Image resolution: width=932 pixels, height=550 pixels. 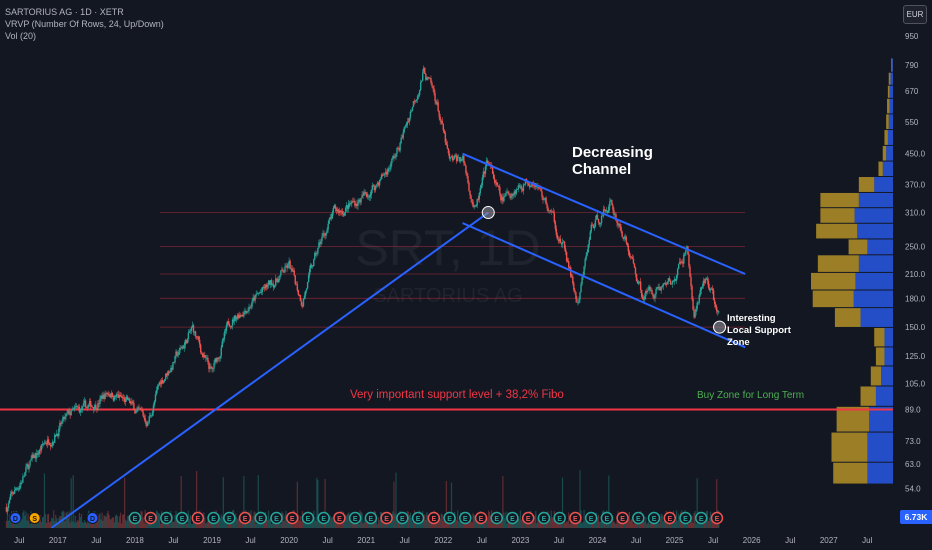 What do you see at coordinates (21, 36) in the screenshot?
I see `volume-indicator-label: Vol (20)` at bounding box center [21, 36].